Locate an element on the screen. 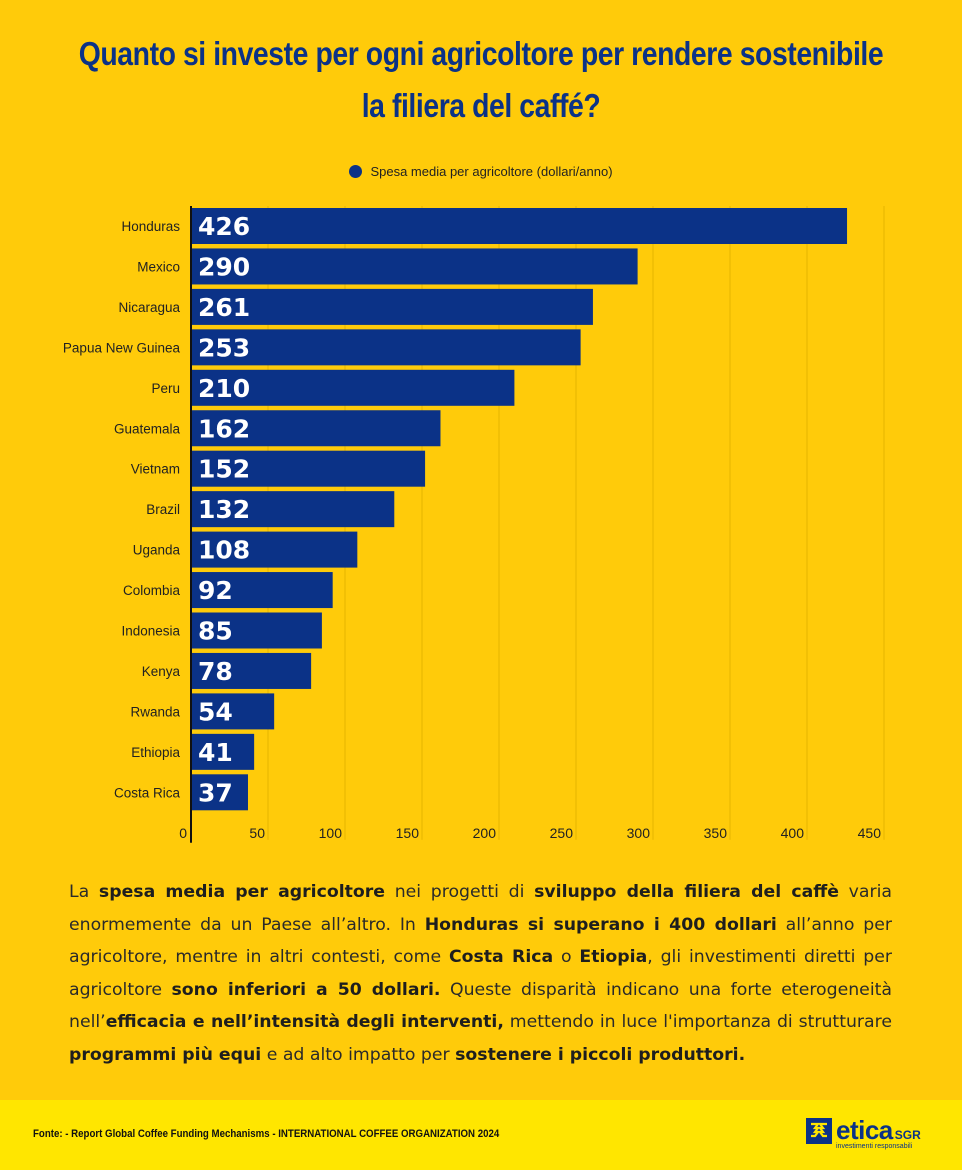 The width and height of the screenshot is (962, 1170). x-tick-label: 400 is located at coordinates (793, 833).